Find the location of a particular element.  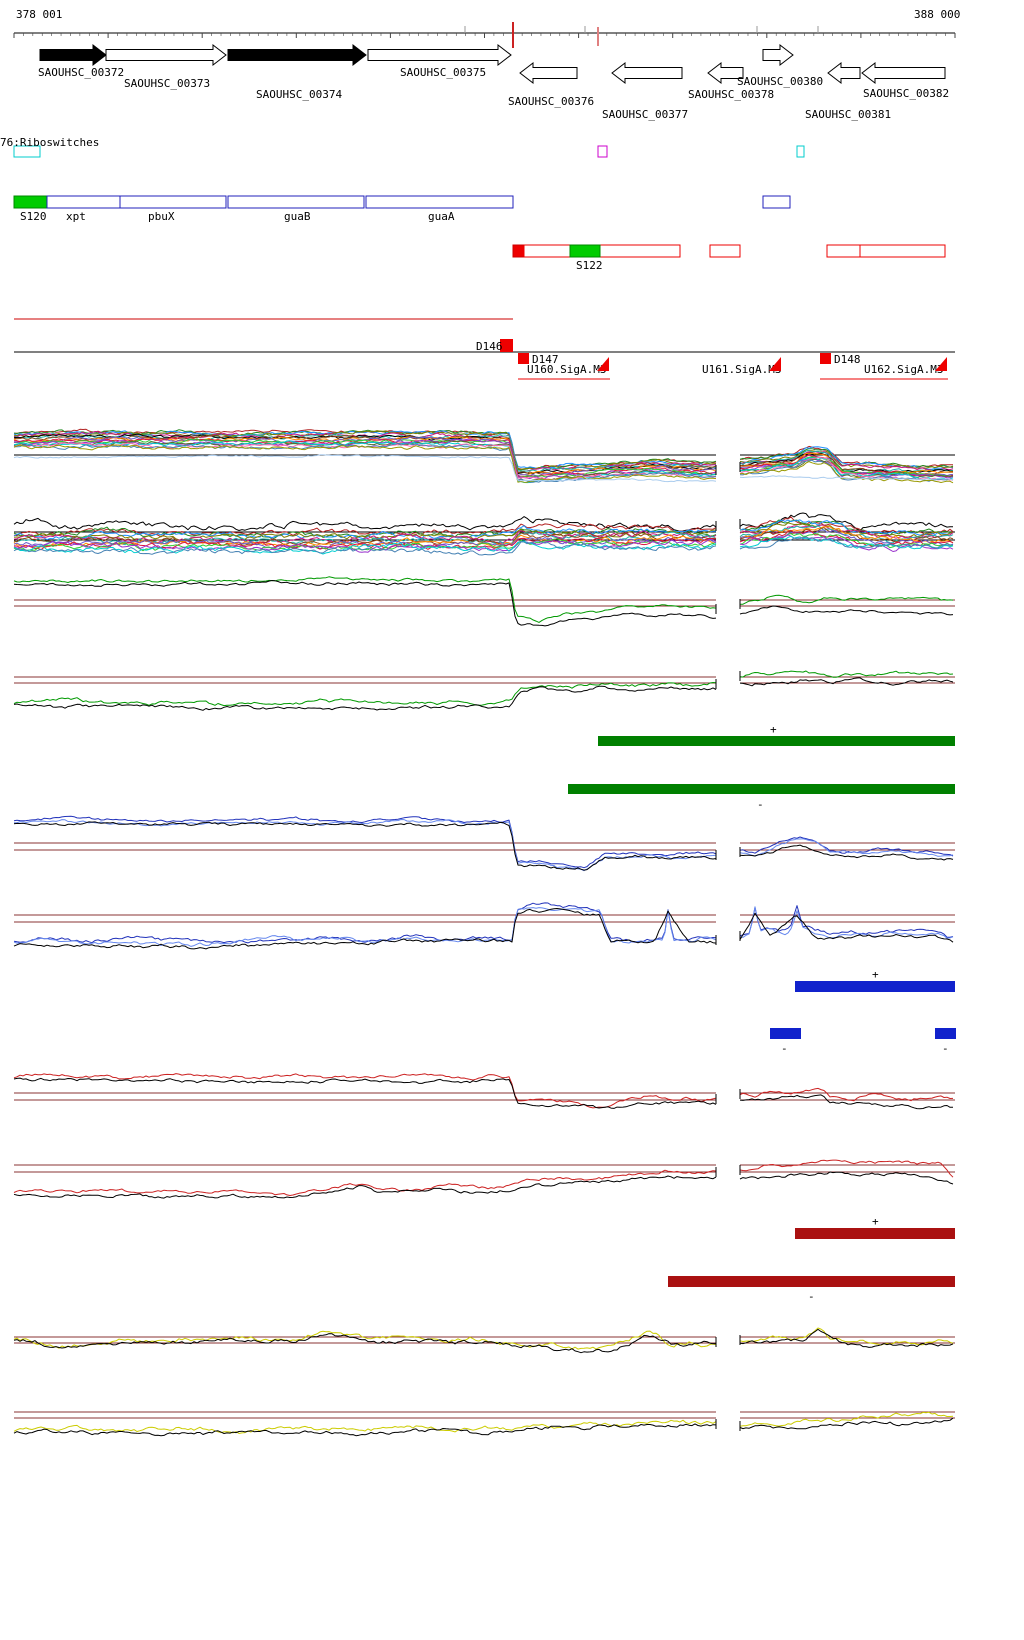

riboswitch-track-label: 76:Riboswitches is located at coordinates (50, 142).